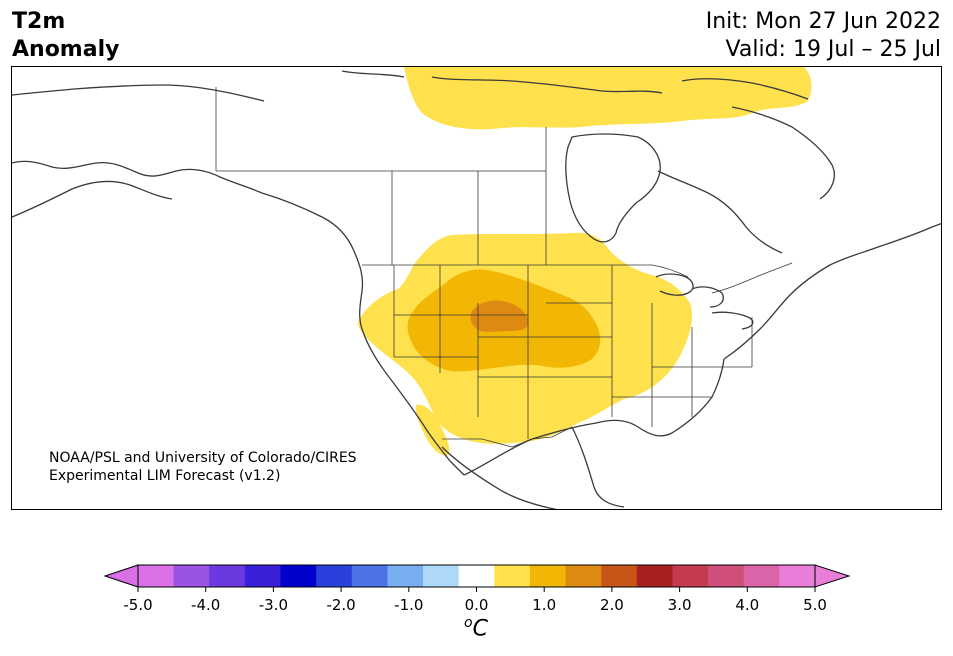  Describe the element at coordinates (544, 605) in the screenshot. I see `colorbar-tick-label: 1.0` at that location.